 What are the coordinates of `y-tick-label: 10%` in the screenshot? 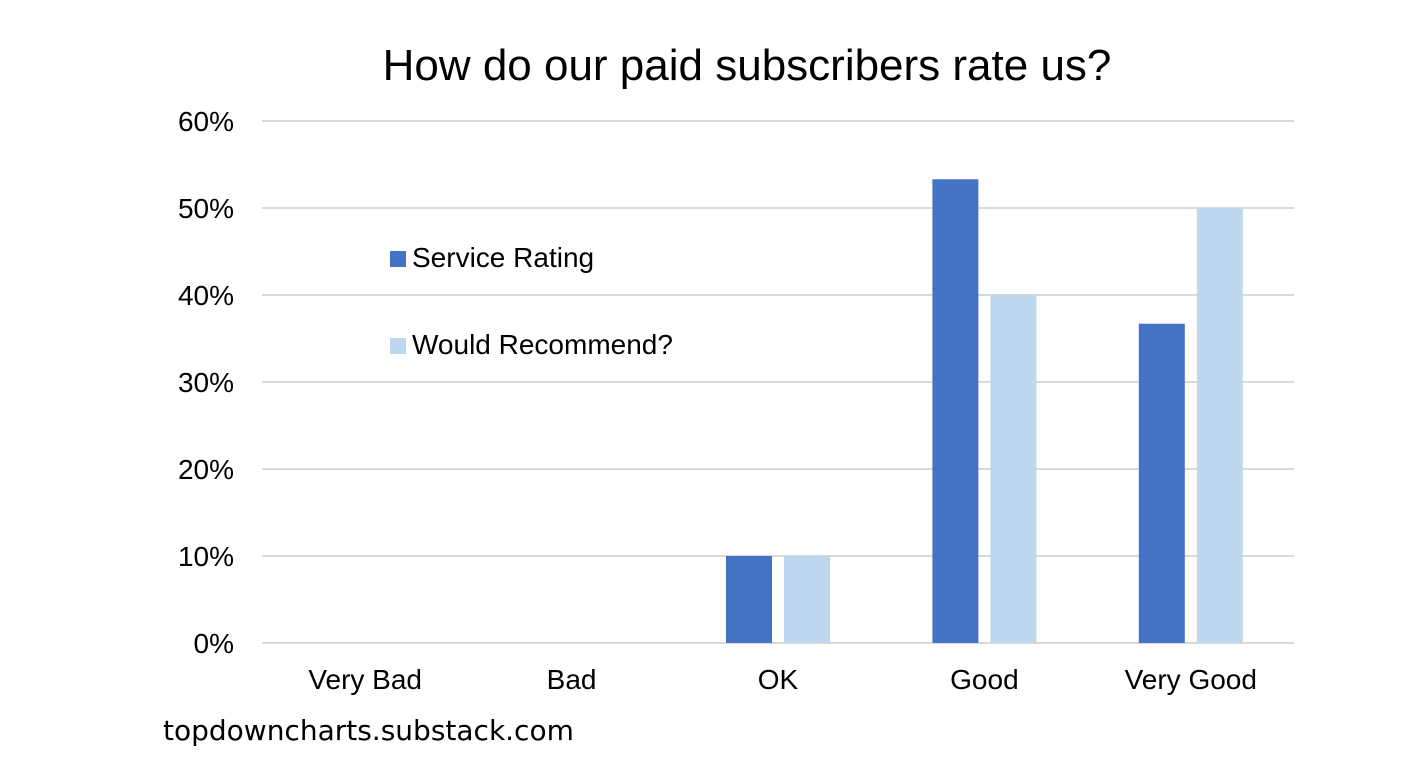 It's located at (206, 556).